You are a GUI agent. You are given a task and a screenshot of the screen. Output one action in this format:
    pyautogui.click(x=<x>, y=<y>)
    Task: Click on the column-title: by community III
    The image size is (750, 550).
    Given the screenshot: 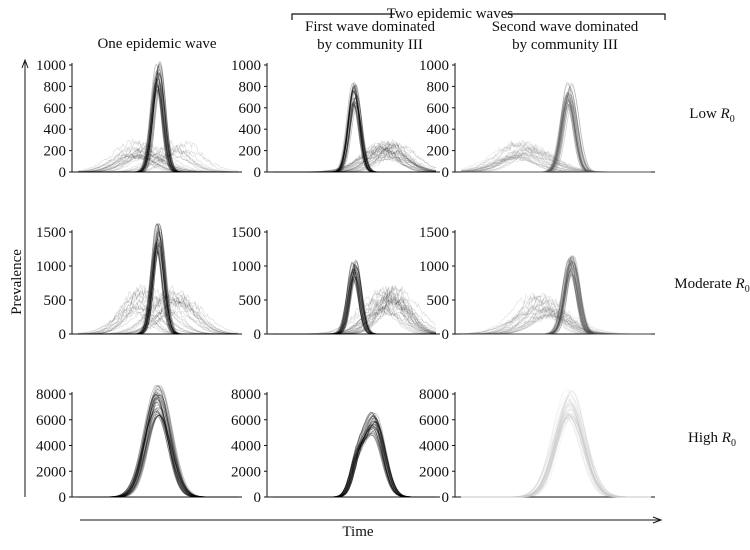 What is the action you would take?
    pyautogui.click(x=370, y=45)
    